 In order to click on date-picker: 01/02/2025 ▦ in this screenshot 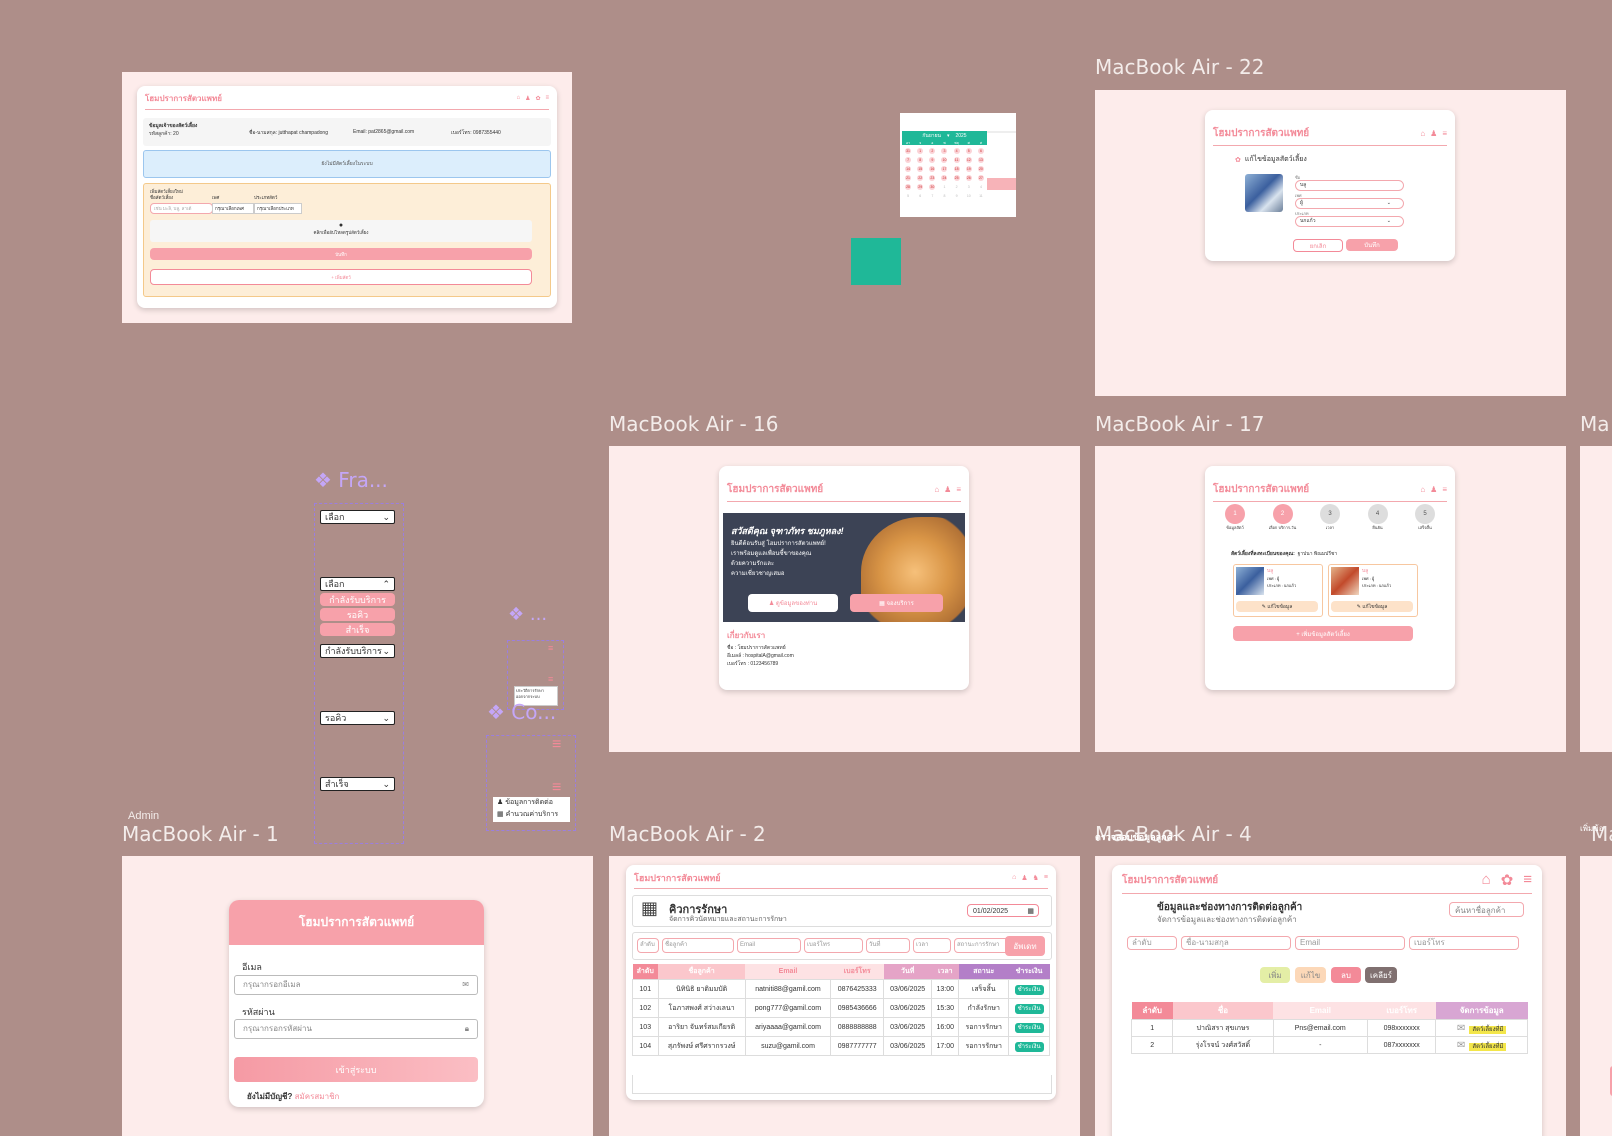, I will do `click(1003, 910)`.